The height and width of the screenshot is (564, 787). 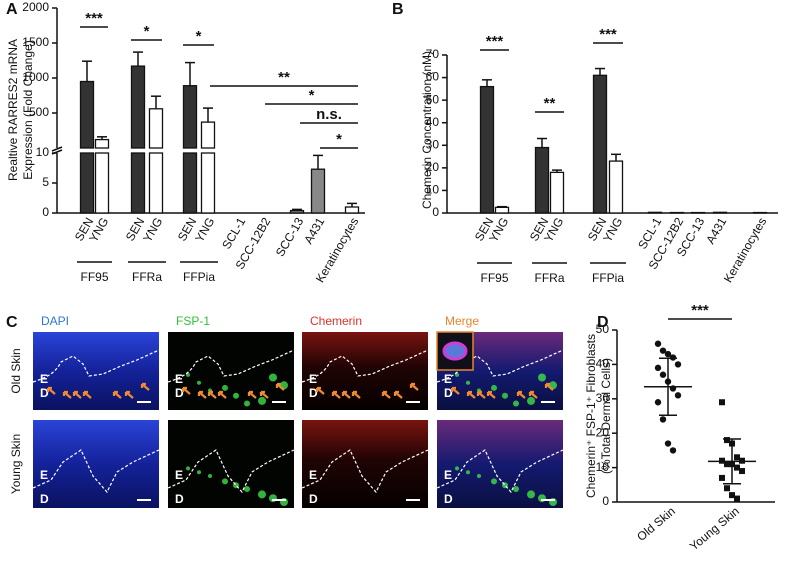 I want to click on y-tick-label: 70, so click(x=433, y=54).